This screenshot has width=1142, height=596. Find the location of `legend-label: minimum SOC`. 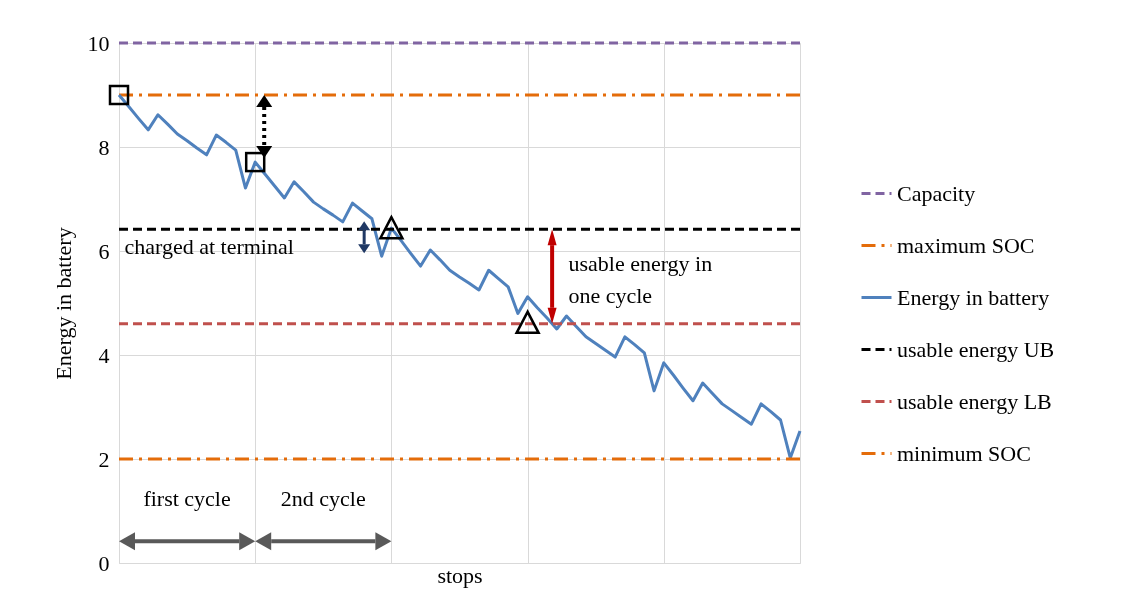

legend-label: minimum SOC is located at coordinates (964, 453).